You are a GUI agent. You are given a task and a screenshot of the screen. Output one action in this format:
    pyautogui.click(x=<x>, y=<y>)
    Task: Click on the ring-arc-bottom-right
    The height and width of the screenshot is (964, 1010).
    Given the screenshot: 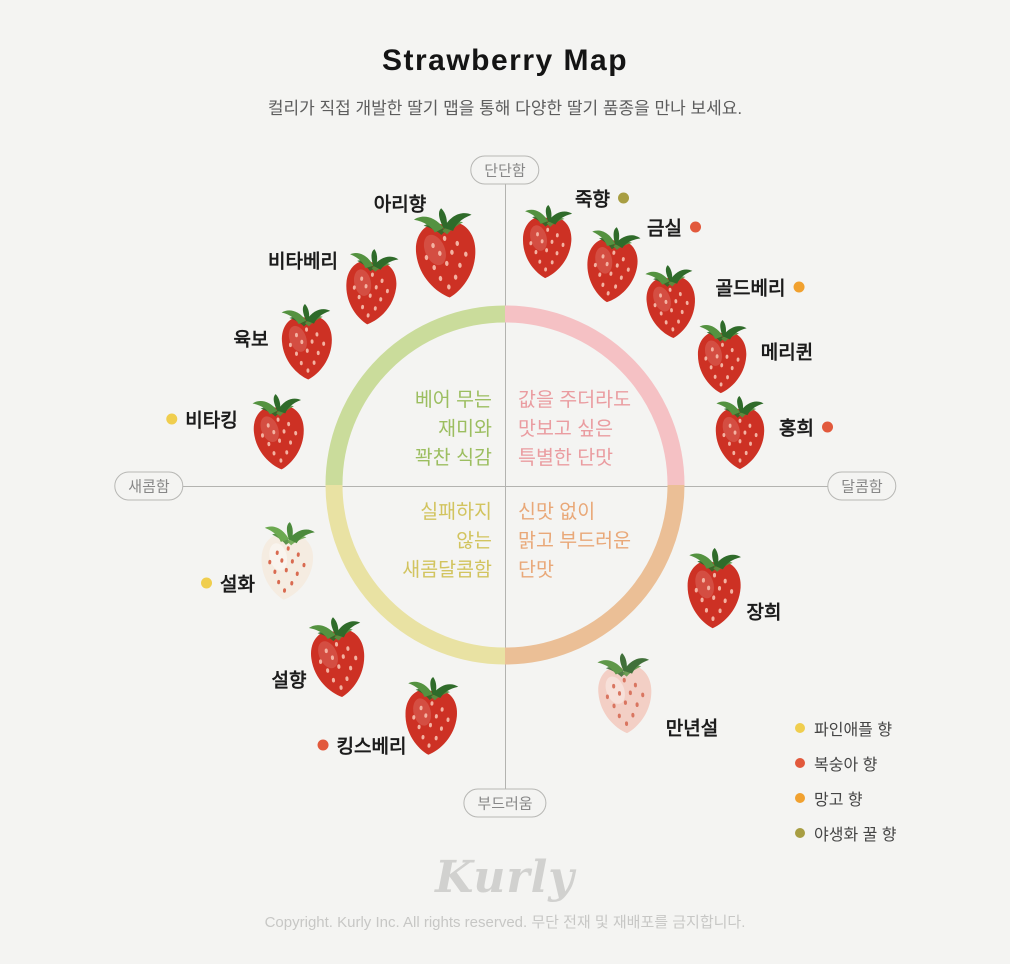 What is the action you would take?
    pyautogui.click(x=594, y=574)
    